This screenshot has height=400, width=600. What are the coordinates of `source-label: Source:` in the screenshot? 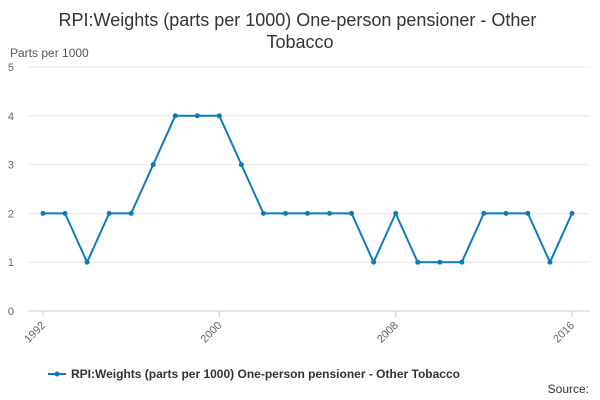 It's located at (568, 389).